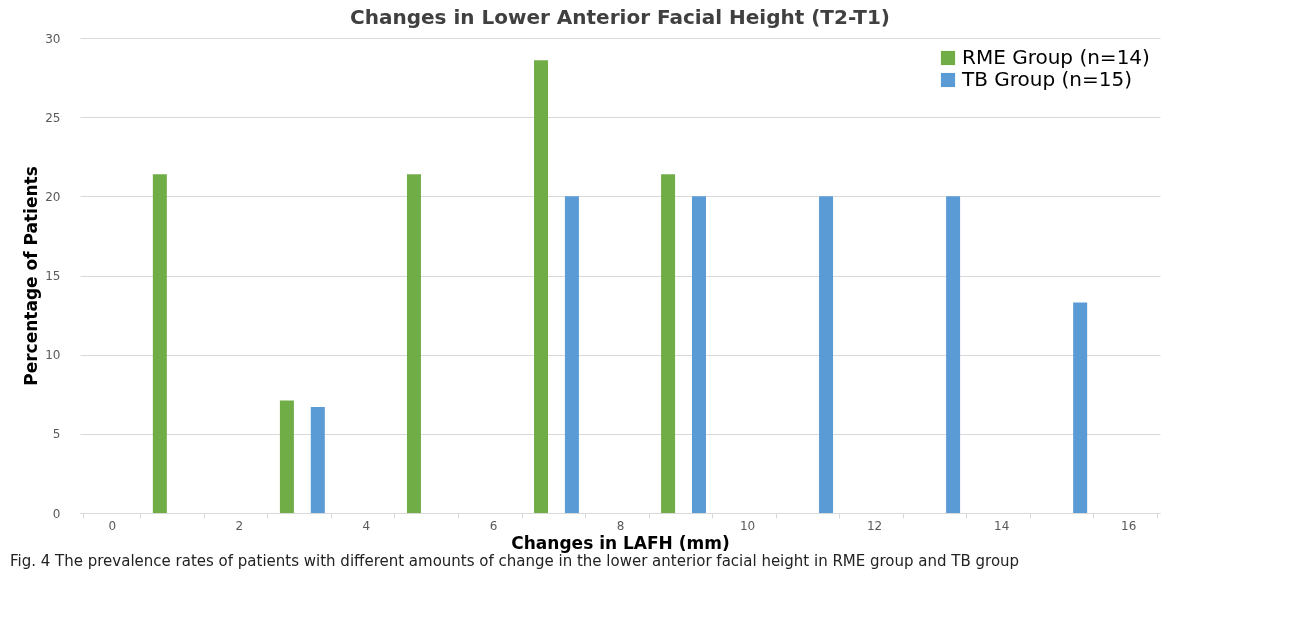 Image resolution: width=1290 pixels, height=639 pixels. I want to click on x-tick-label: 4, so click(366, 525).